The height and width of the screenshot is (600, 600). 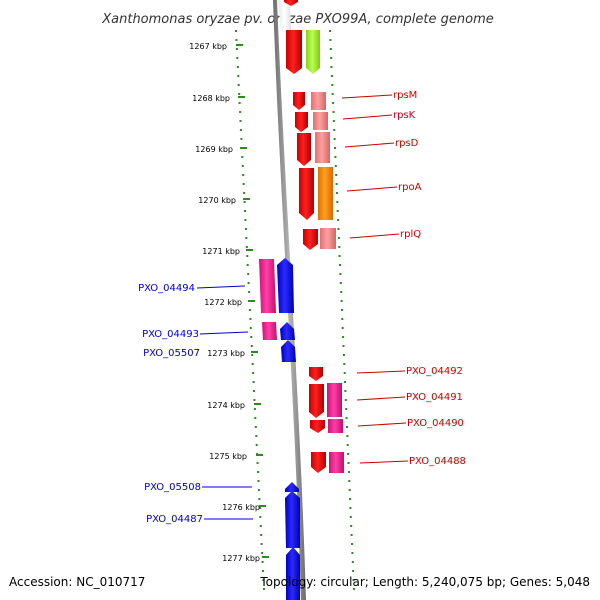 What do you see at coordinates (404, 115) in the screenshot?
I see `gene-label-rpsK: rpsK` at bounding box center [404, 115].